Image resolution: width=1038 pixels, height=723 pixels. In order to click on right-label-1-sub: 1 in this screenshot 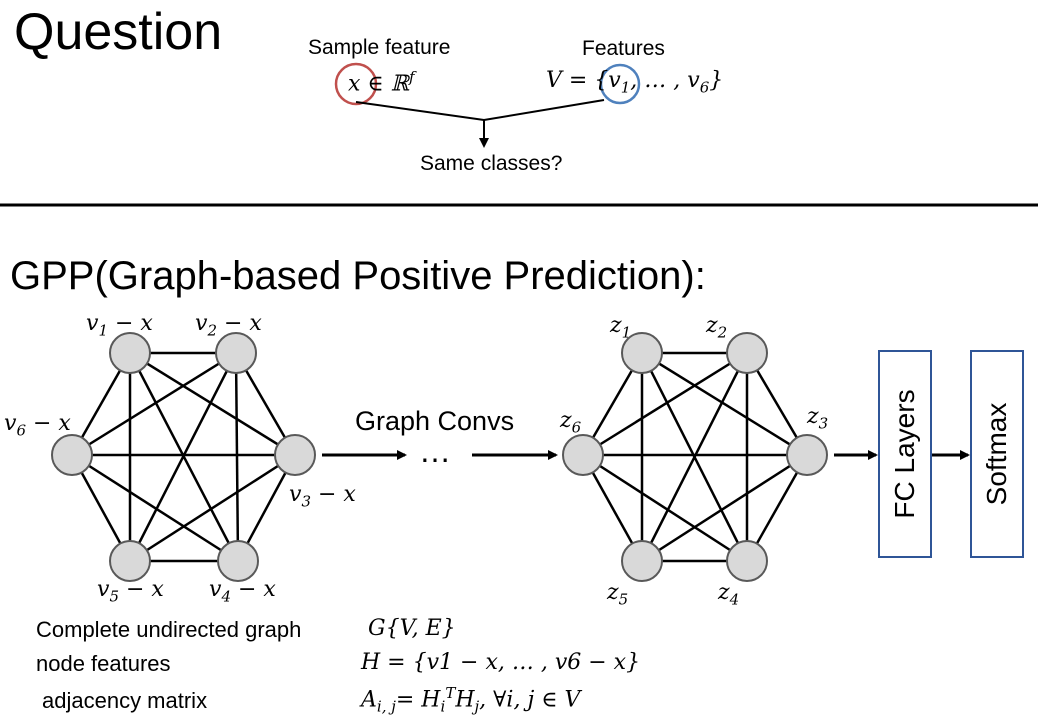, I will do `click(626, 332)`.